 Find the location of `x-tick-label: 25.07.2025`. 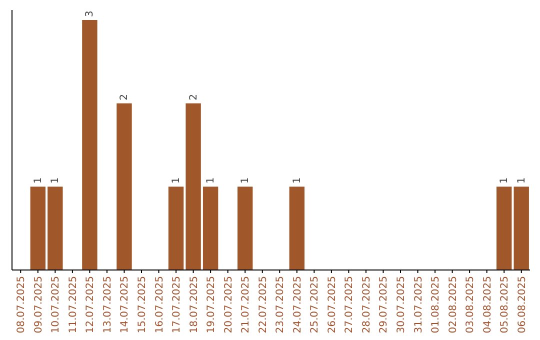

x-tick-label: 25.07.2025 is located at coordinates (315, 305).